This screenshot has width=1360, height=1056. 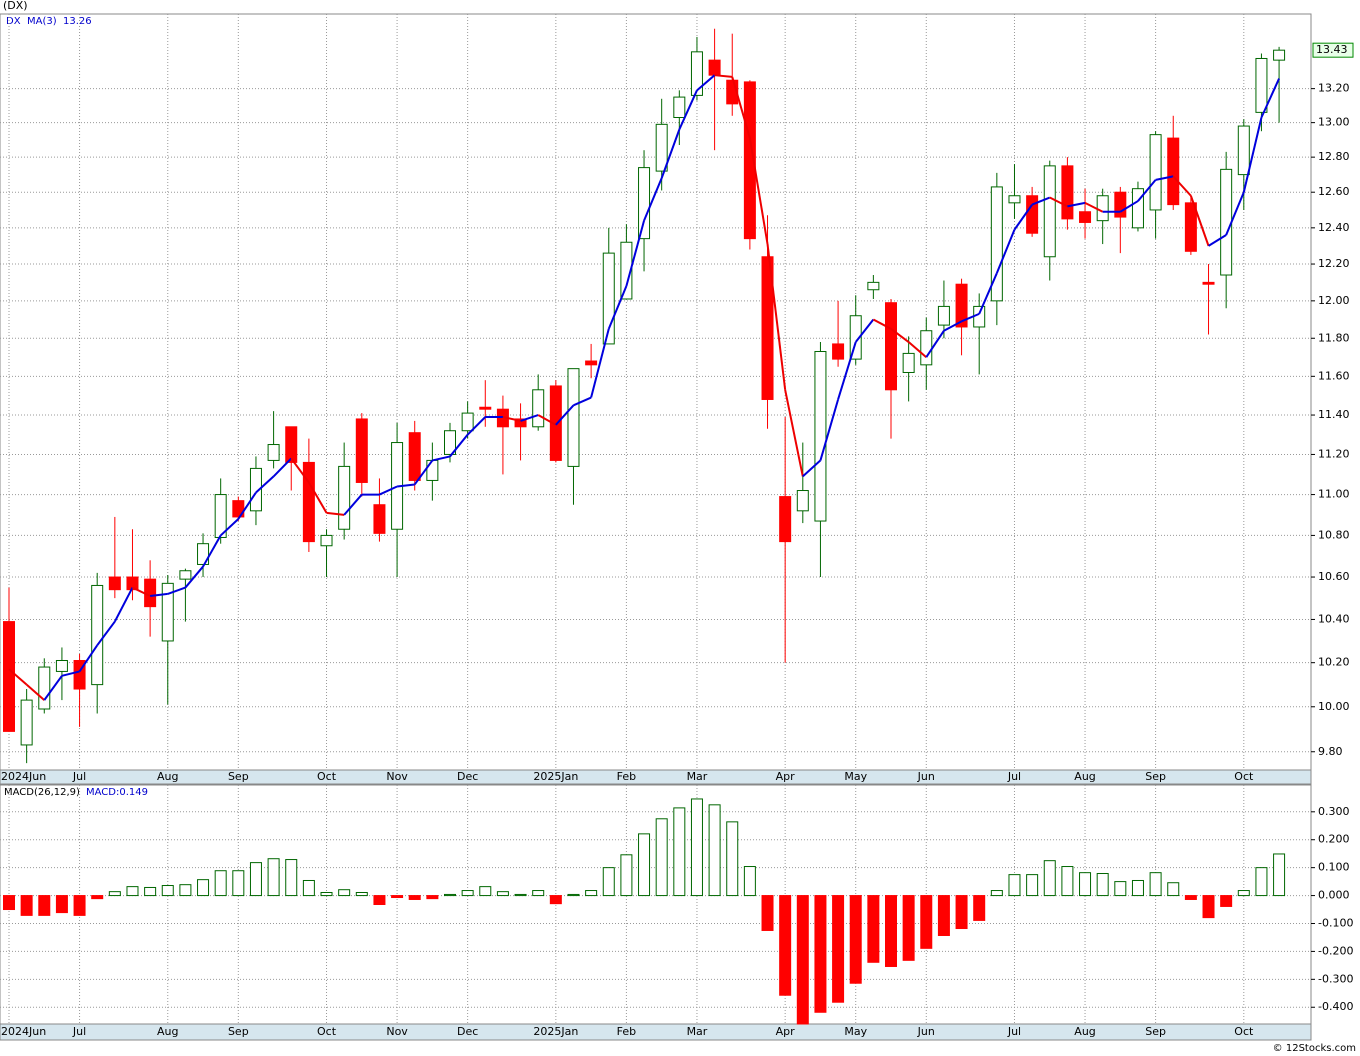 I want to click on y-tick-label: 12.60, so click(x=1334, y=191).